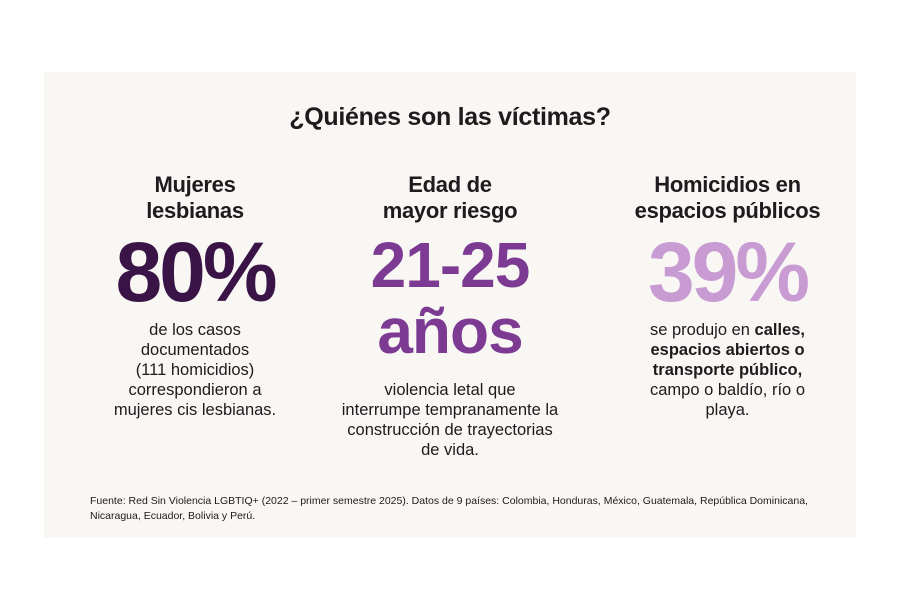  Describe the element at coordinates (727, 210) in the screenshot. I see `stat-heading-line: espacios públicos` at that location.